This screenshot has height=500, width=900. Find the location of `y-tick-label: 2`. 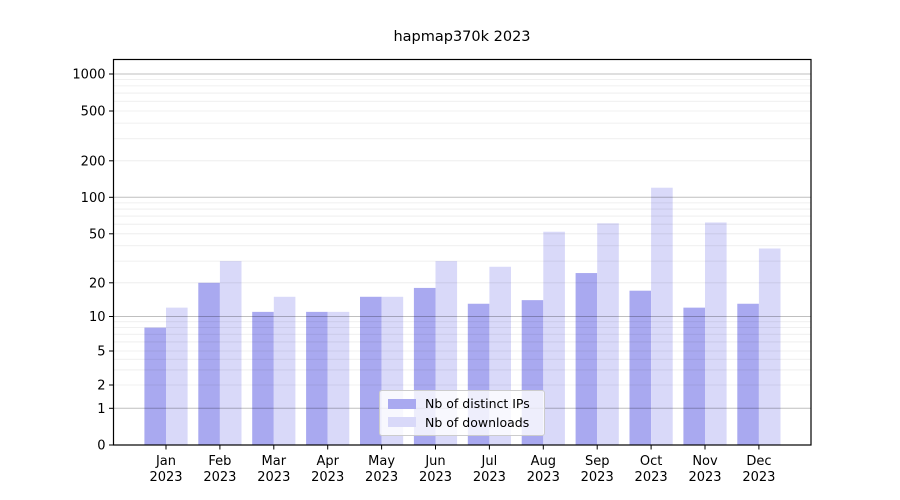

y-tick-label: 2 is located at coordinates (101, 386).